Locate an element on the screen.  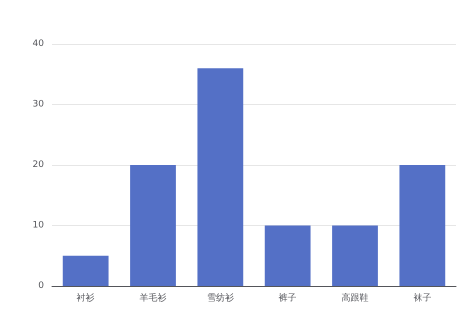
y-tick-label: 40 is located at coordinates (38, 44).